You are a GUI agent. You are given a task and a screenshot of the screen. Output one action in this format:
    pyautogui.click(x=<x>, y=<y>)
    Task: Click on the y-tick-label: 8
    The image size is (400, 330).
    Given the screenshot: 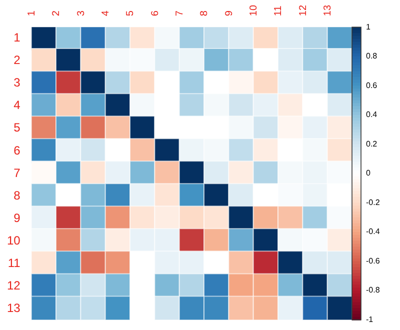 What is the action you would take?
    pyautogui.click(x=17, y=195)
    